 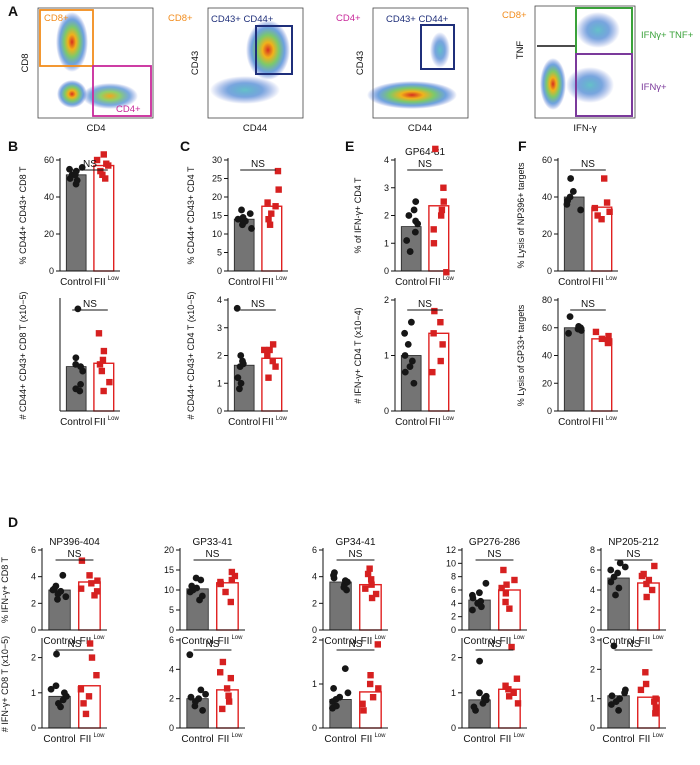 What do you see at coordinates (417, 19) in the screenshot?
I see `gate-label-cd43-cd44: CD43+ CD44+` at bounding box center [417, 19].